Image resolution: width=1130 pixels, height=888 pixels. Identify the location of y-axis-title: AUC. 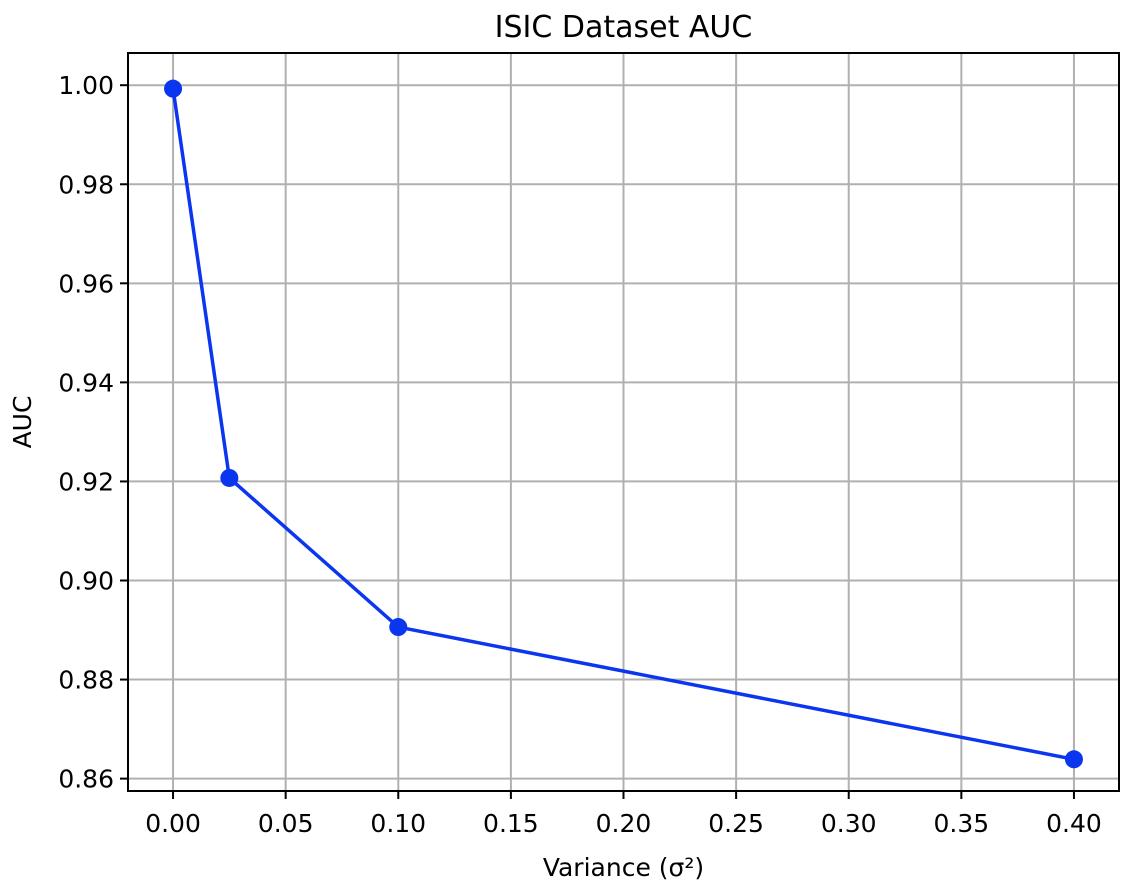
(22, 422).